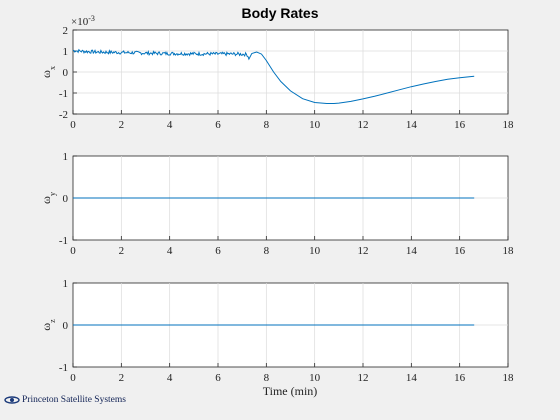 The width and height of the screenshot is (560, 420). What do you see at coordinates (12, 400) in the screenshot?
I see `princeton-logo-icon` at bounding box center [12, 400].